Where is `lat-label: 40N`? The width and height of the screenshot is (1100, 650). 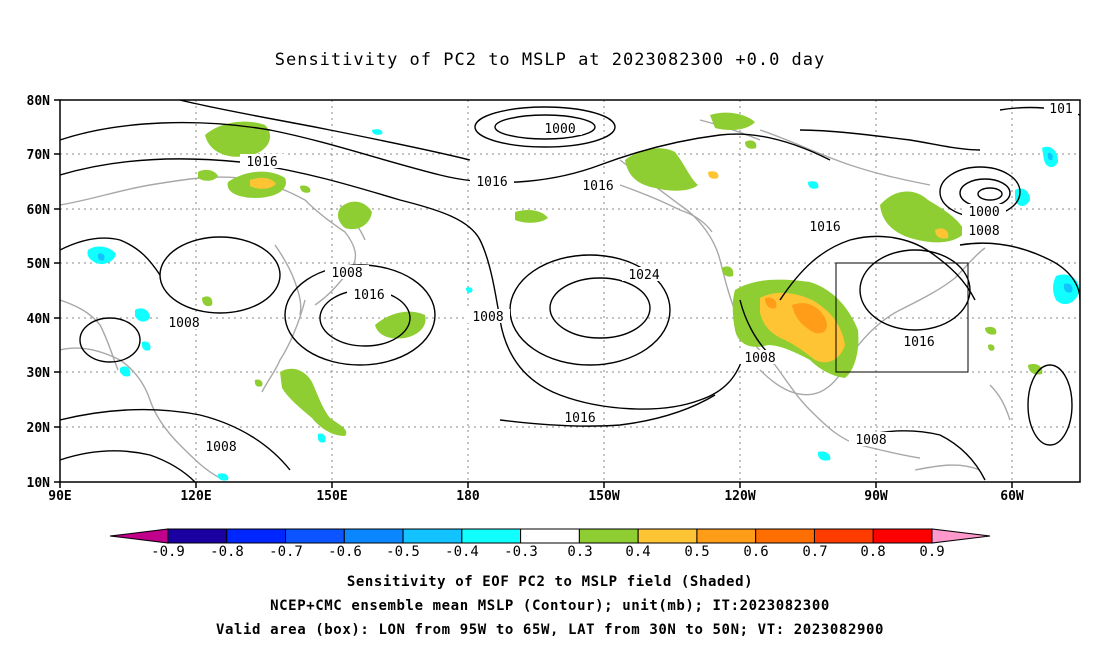 lat-label: 40N is located at coordinates (39, 319).